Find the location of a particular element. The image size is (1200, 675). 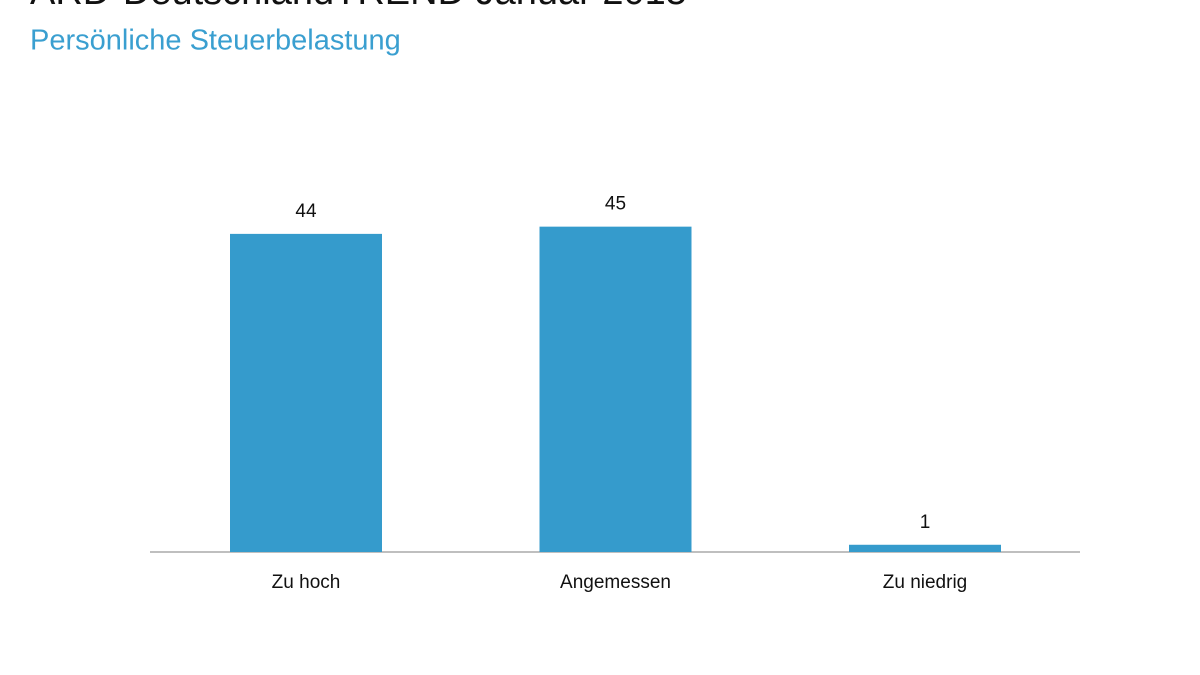

data-label: 45 is located at coordinates (615, 204).